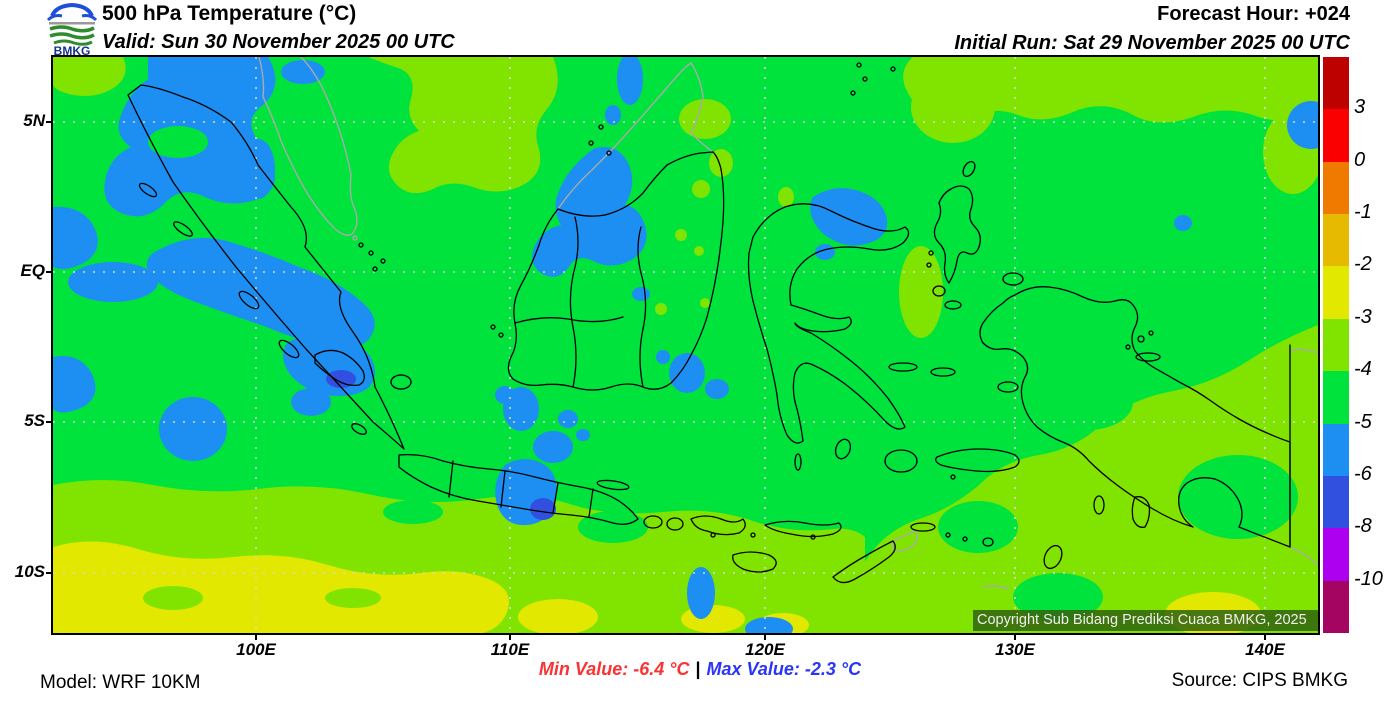 Image resolution: width=1400 pixels, height=709 pixels. What do you see at coordinates (828, 323) in the screenshot?
I see `sulawesi-coastline` at bounding box center [828, 323].